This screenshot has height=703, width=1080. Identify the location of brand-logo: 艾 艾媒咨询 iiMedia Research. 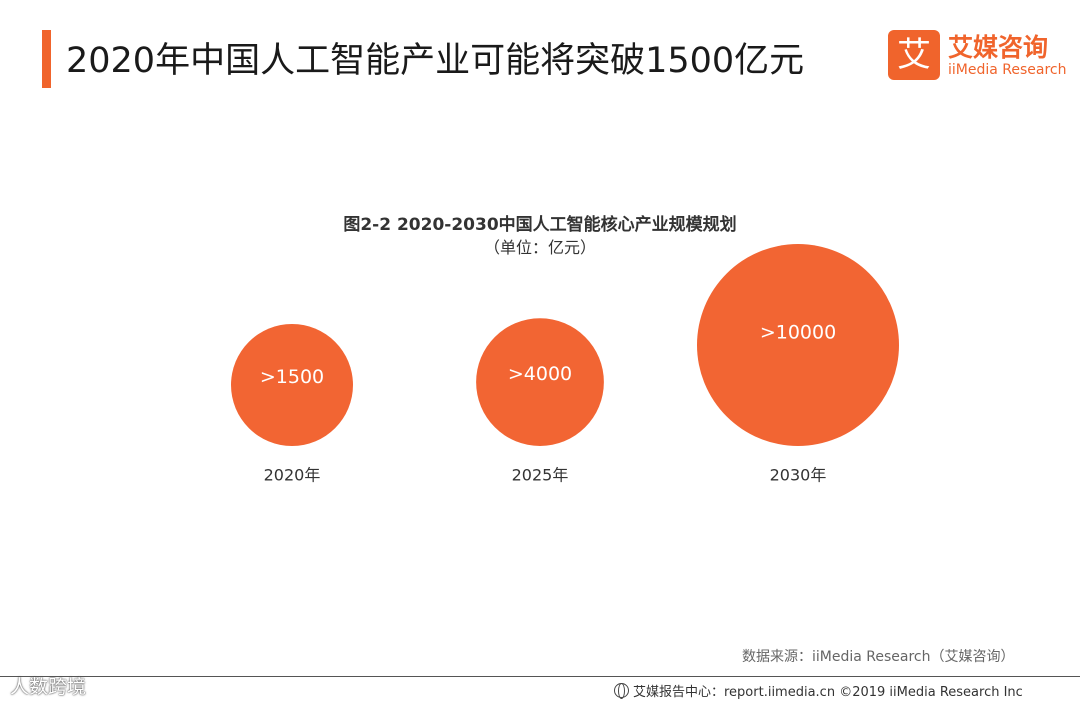
(978, 55).